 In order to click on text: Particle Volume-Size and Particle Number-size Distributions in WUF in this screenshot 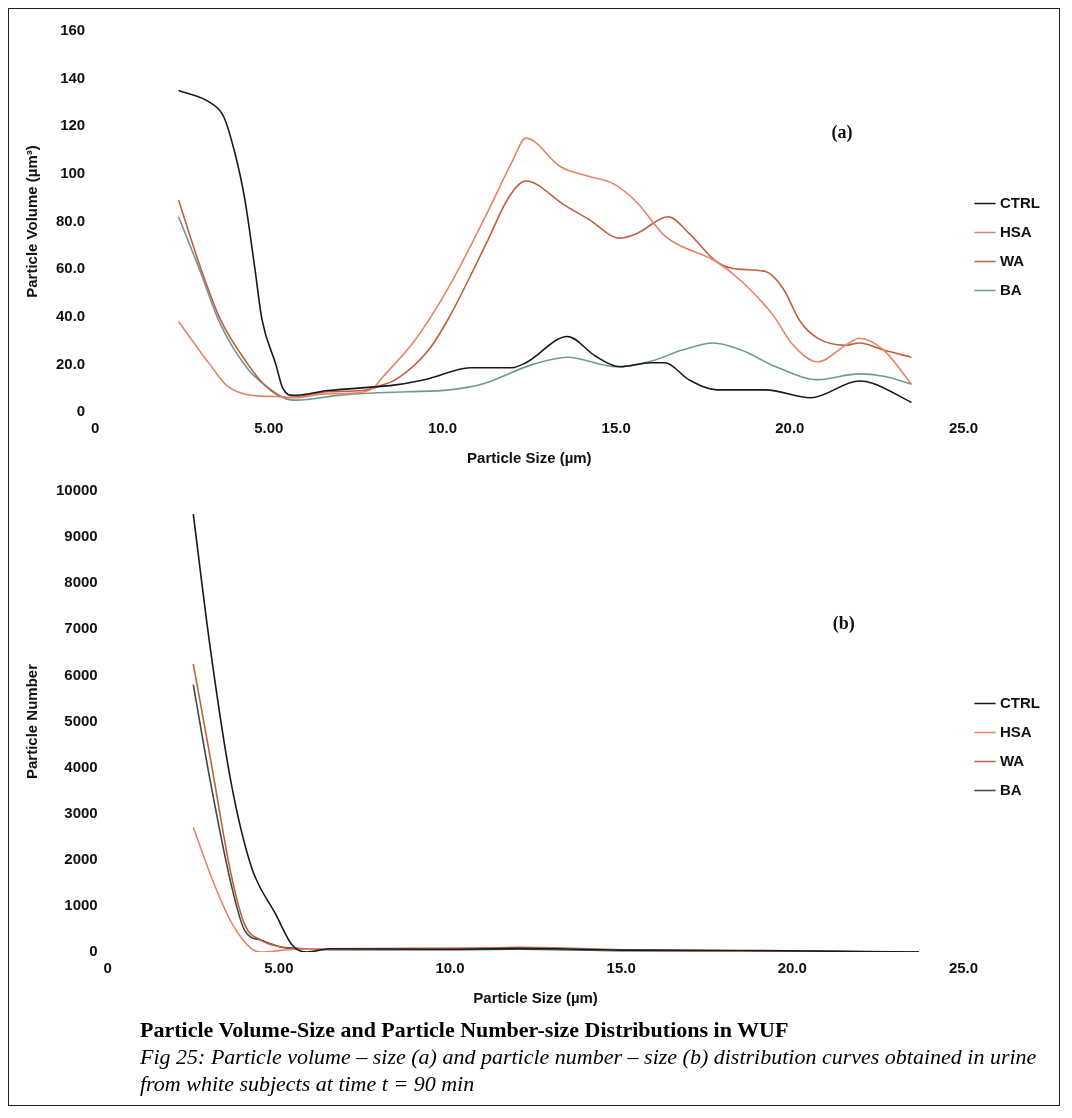, I will do `click(465, 1029)`.